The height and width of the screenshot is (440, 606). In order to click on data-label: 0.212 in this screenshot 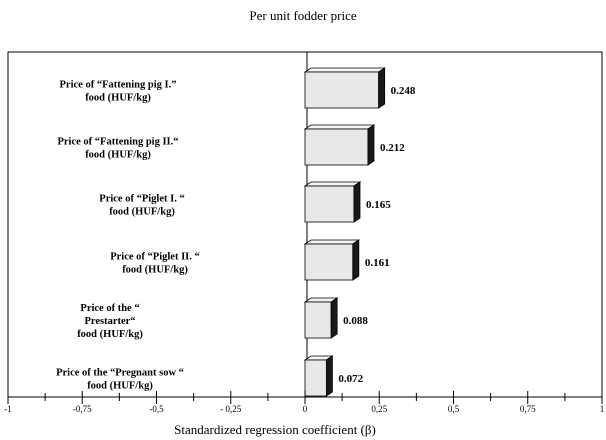, I will do `click(392, 148)`.